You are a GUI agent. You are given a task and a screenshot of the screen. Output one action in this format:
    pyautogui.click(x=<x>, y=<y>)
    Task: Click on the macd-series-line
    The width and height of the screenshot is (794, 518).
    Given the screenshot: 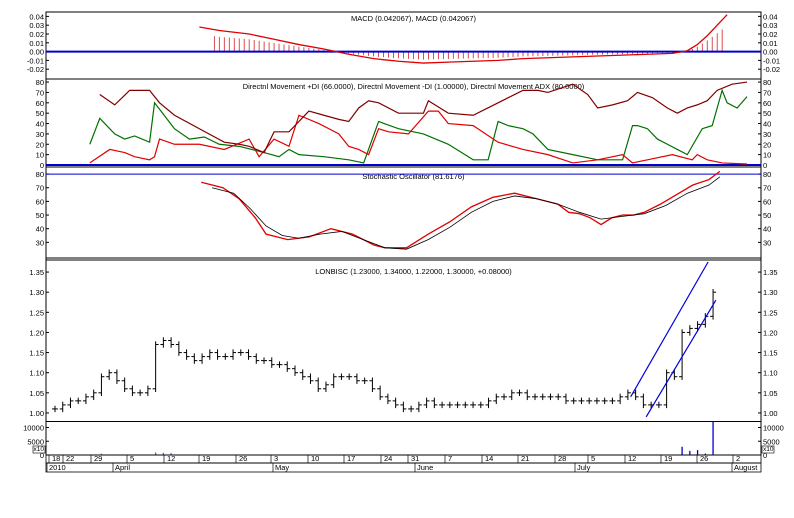 What is the action you would take?
    pyautogui.click(x=463, y=39)
    